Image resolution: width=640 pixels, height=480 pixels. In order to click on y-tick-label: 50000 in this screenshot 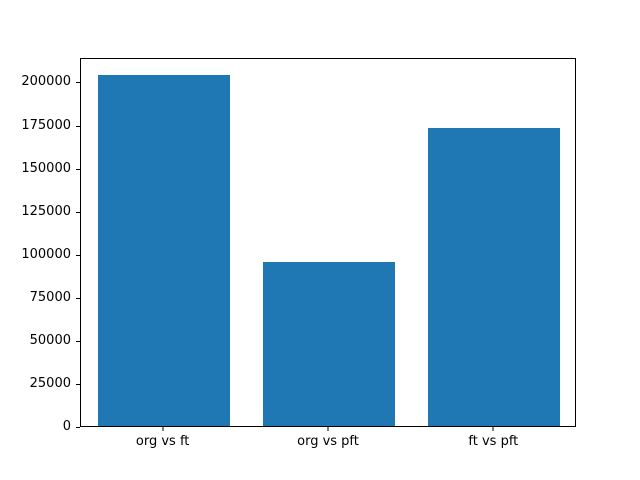, I will do `click(50, 340)`.